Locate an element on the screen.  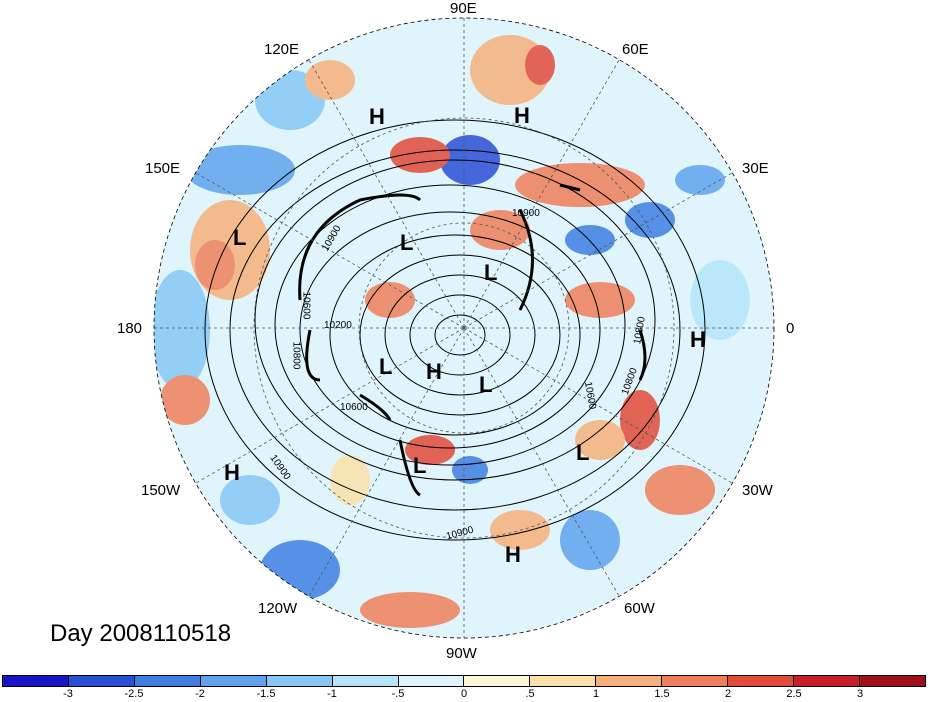
colorbar is located at coordinates (464, 681).